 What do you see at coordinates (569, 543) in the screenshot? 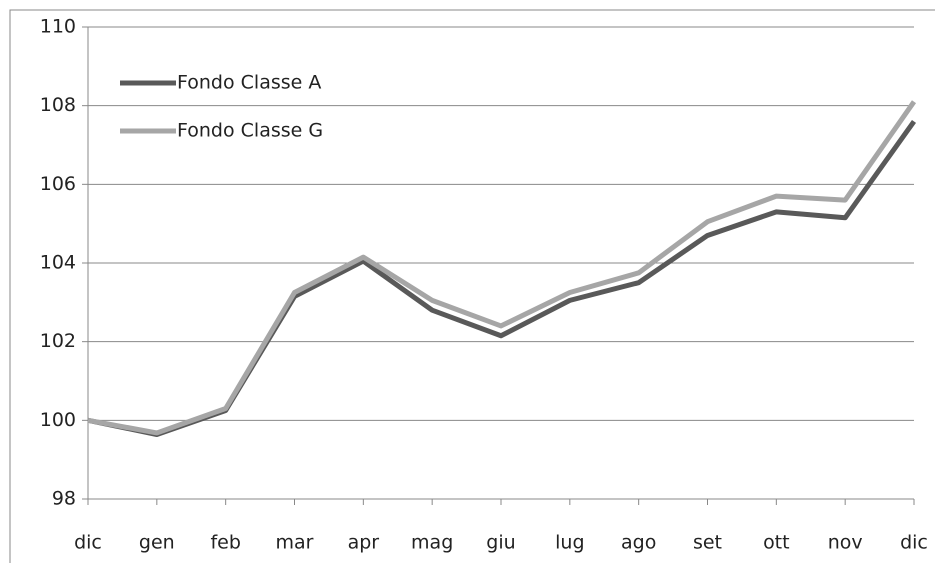
I see `x-tick-label: lug` at bounding box center [569, 543].